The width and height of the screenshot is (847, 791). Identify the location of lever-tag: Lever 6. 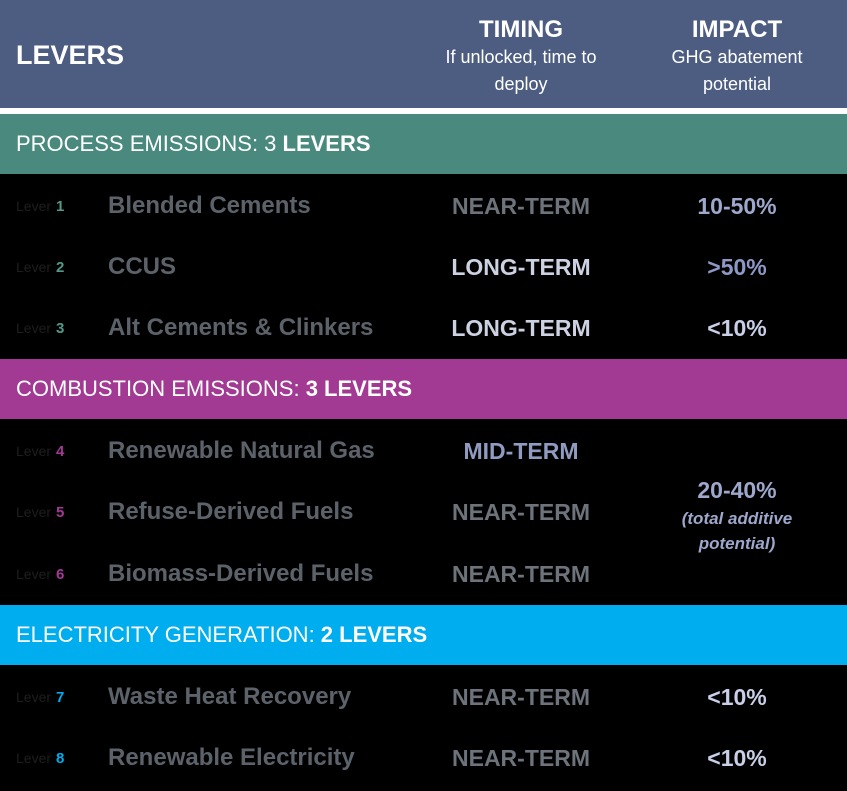
(40, 574).